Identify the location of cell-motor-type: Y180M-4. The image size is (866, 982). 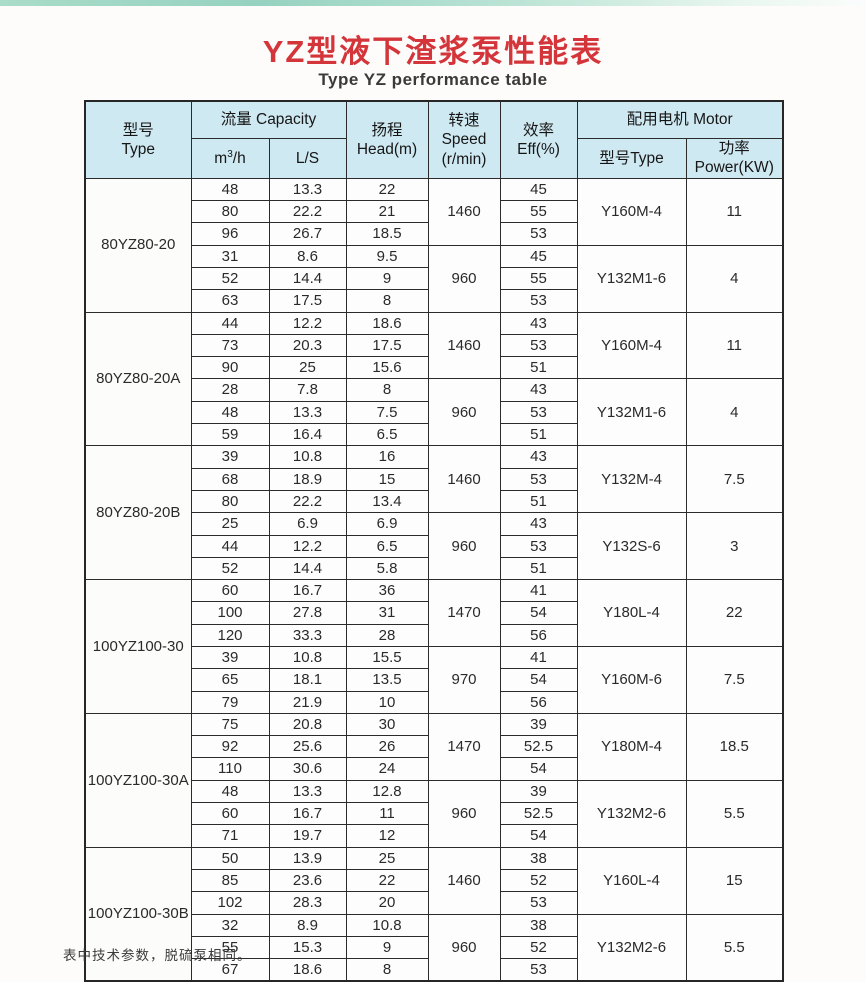
(631, 746).